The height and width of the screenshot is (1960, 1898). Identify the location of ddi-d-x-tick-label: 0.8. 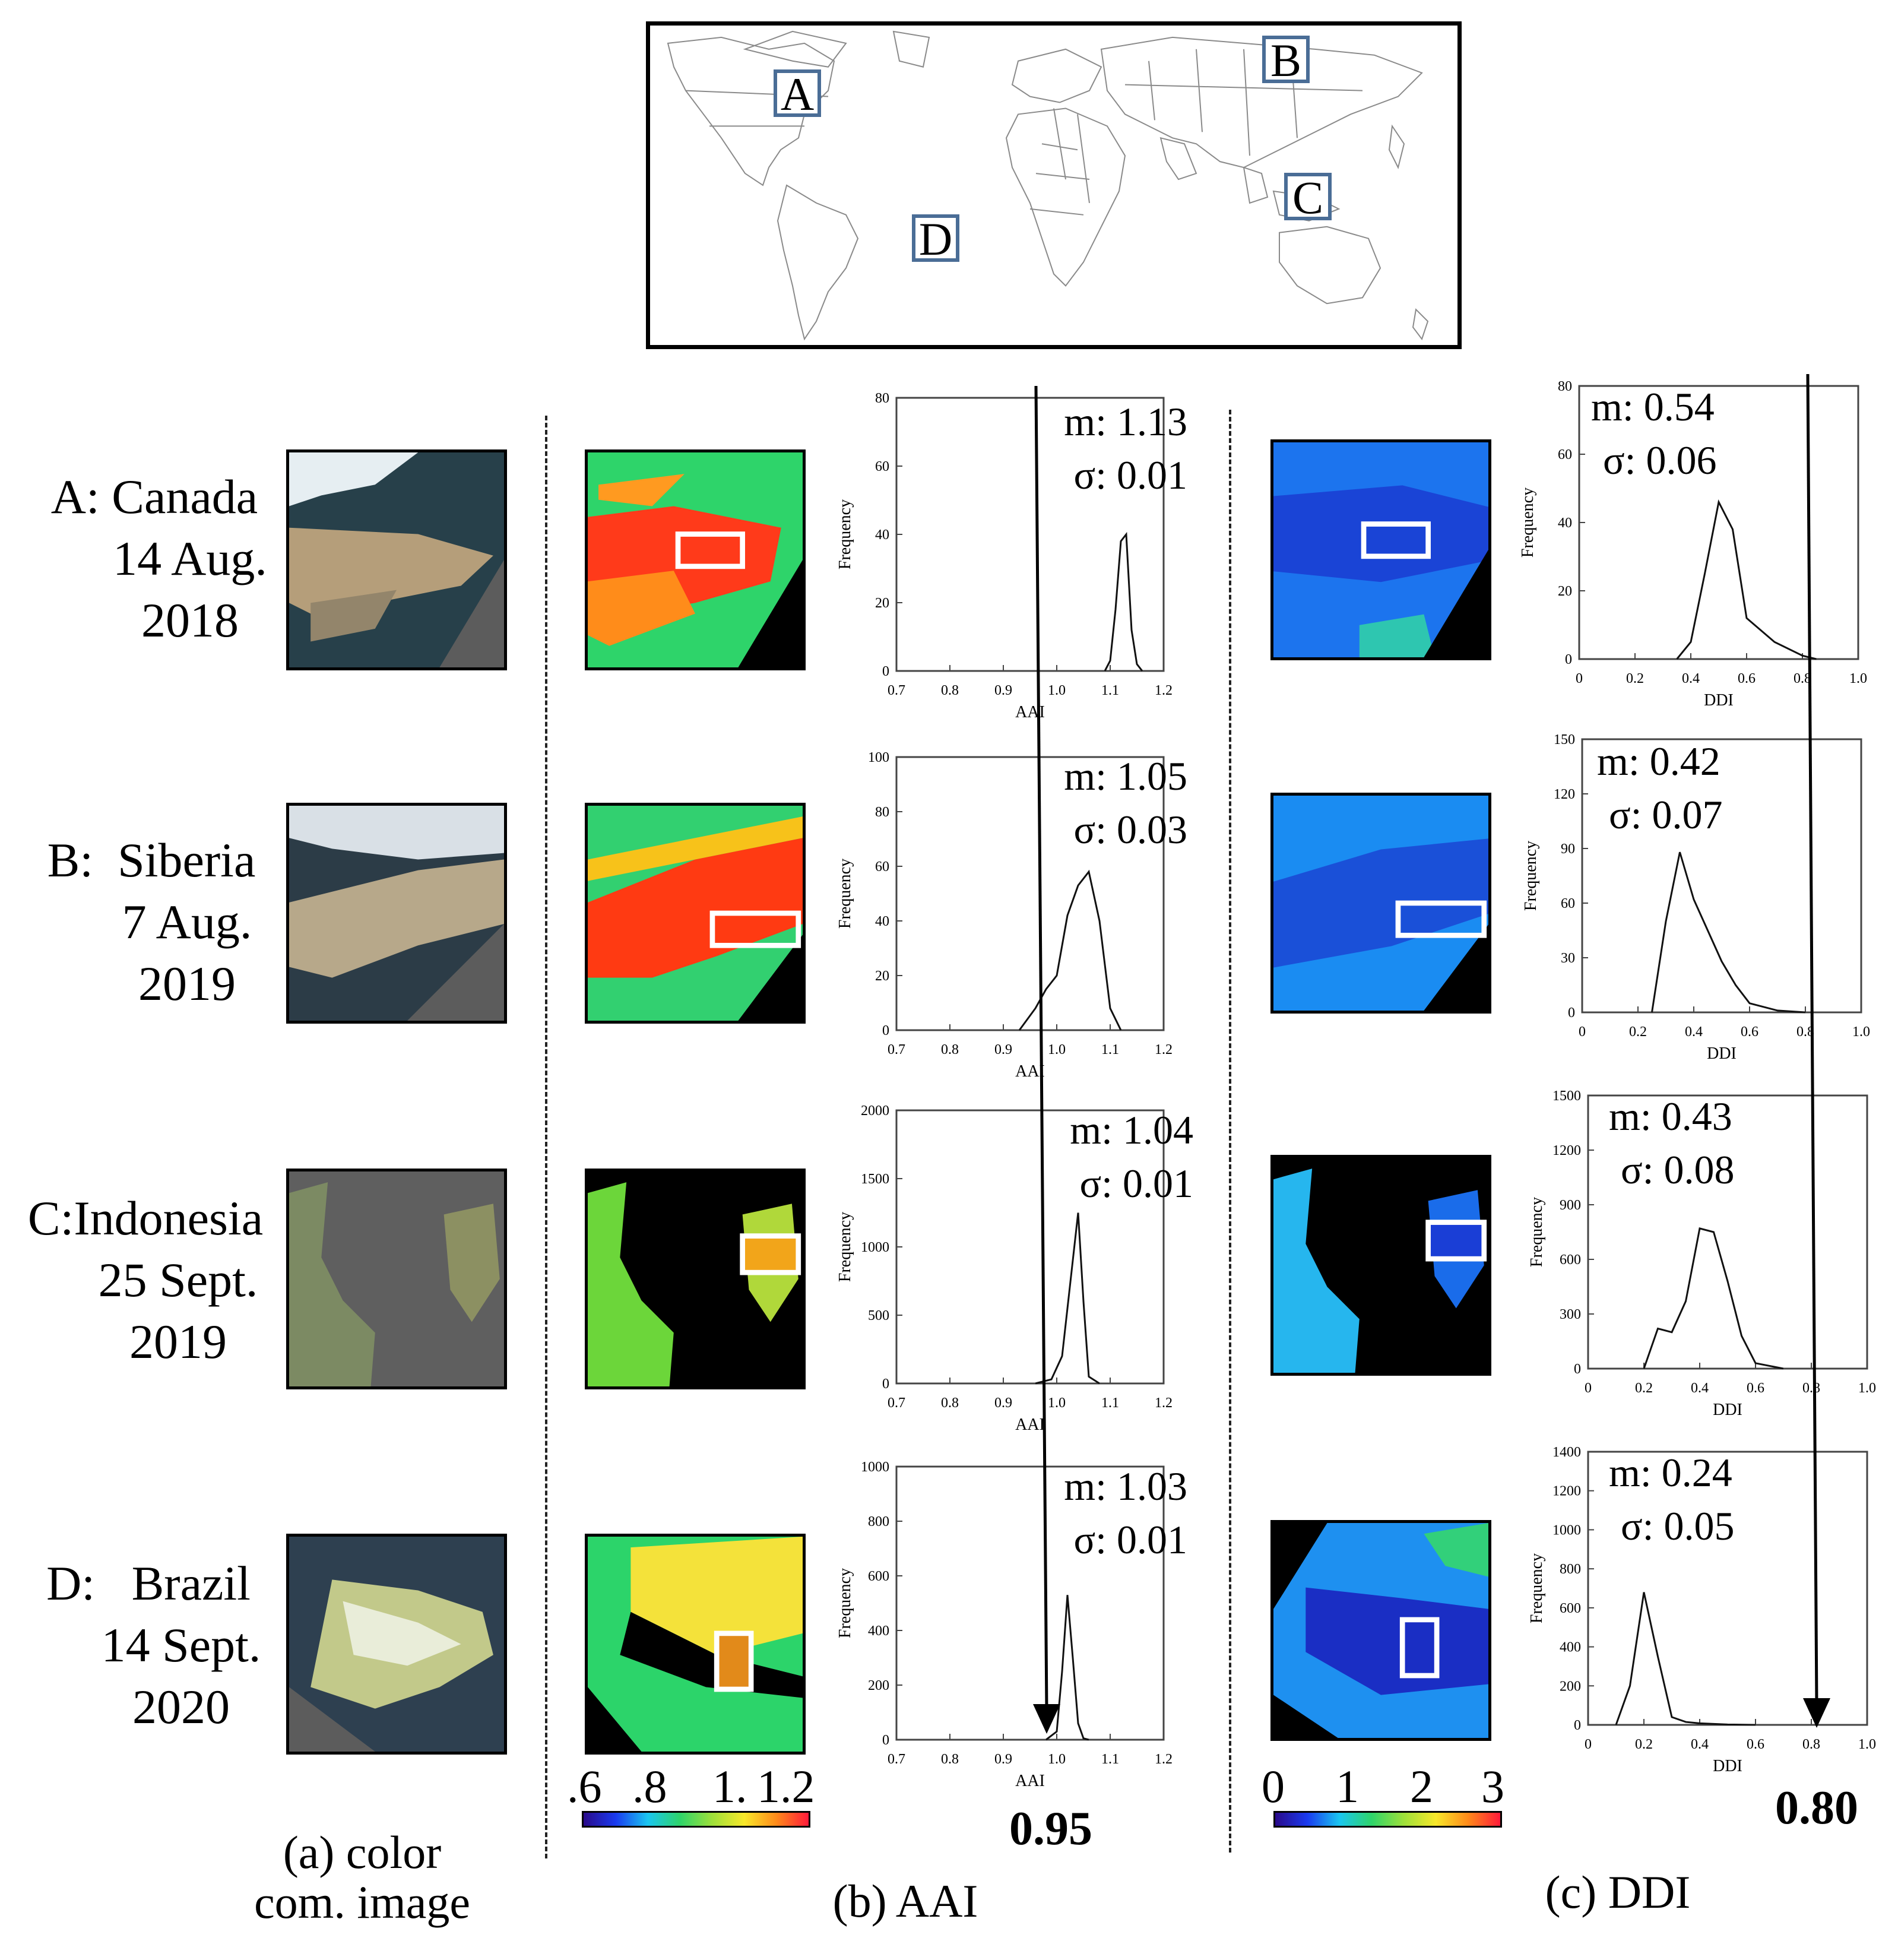
(1811, 1744).